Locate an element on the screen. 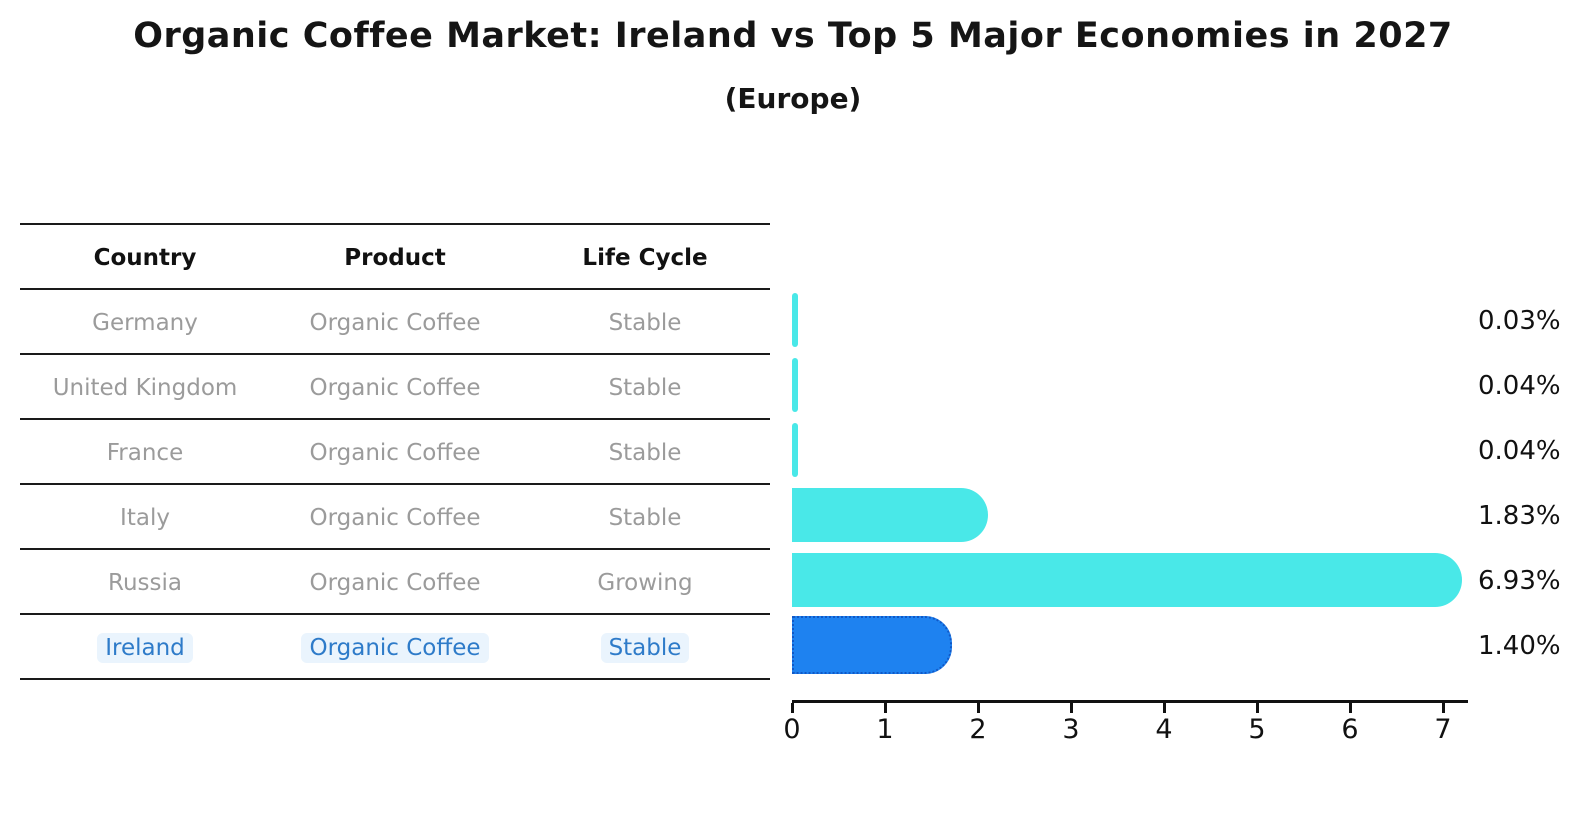 The image size is (1586, 823). table-header-row: Country Product Life Cycle is located at coordinates (395, 257).